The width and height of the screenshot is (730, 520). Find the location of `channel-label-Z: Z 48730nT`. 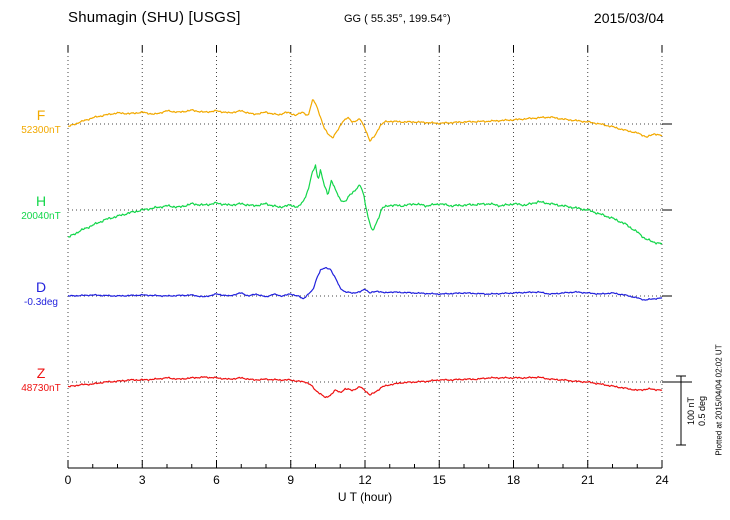

channel-label-Z: Z 48730nT is located at coordinates (41, 380).